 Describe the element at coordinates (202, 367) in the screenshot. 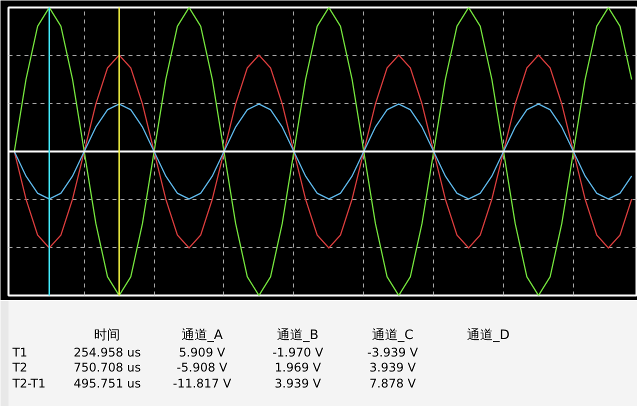

I see `text: -5.908 V` at that location.